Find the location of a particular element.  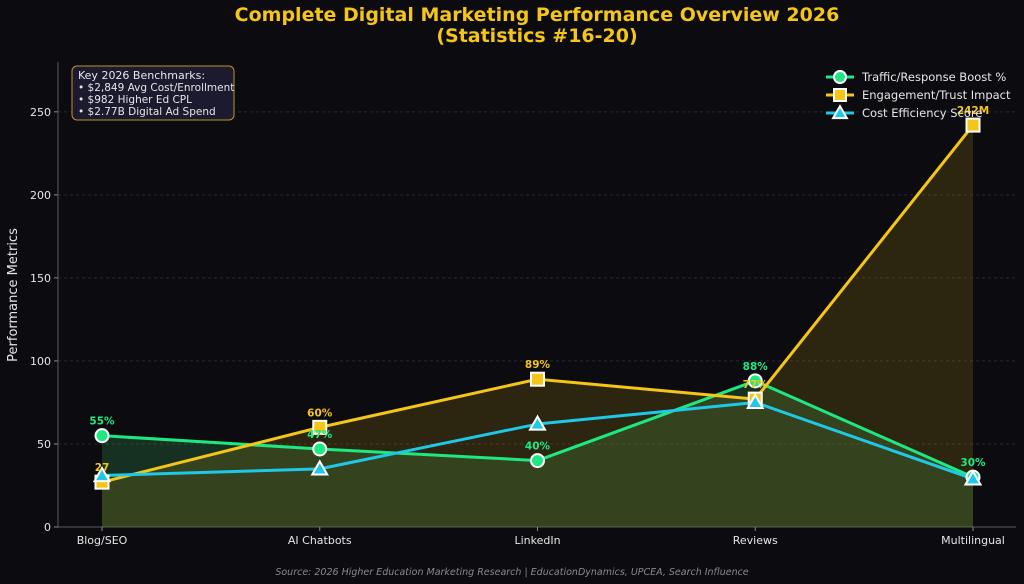

data-label: 27 is located at coordinates (102, 468).